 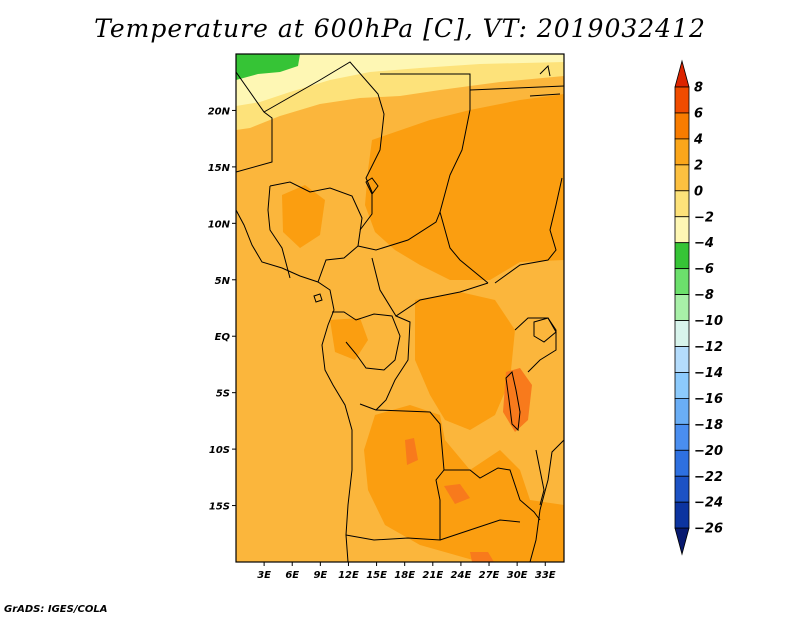 What do you see at coordinates (698, 307) in the screenshot?
I see `colorbar: 8 6 4 2 0 −2 −4 −6 −8 −10 −12 −14 −16 −18 −20 −22 −24 −26` at bounding box center [698, 307].